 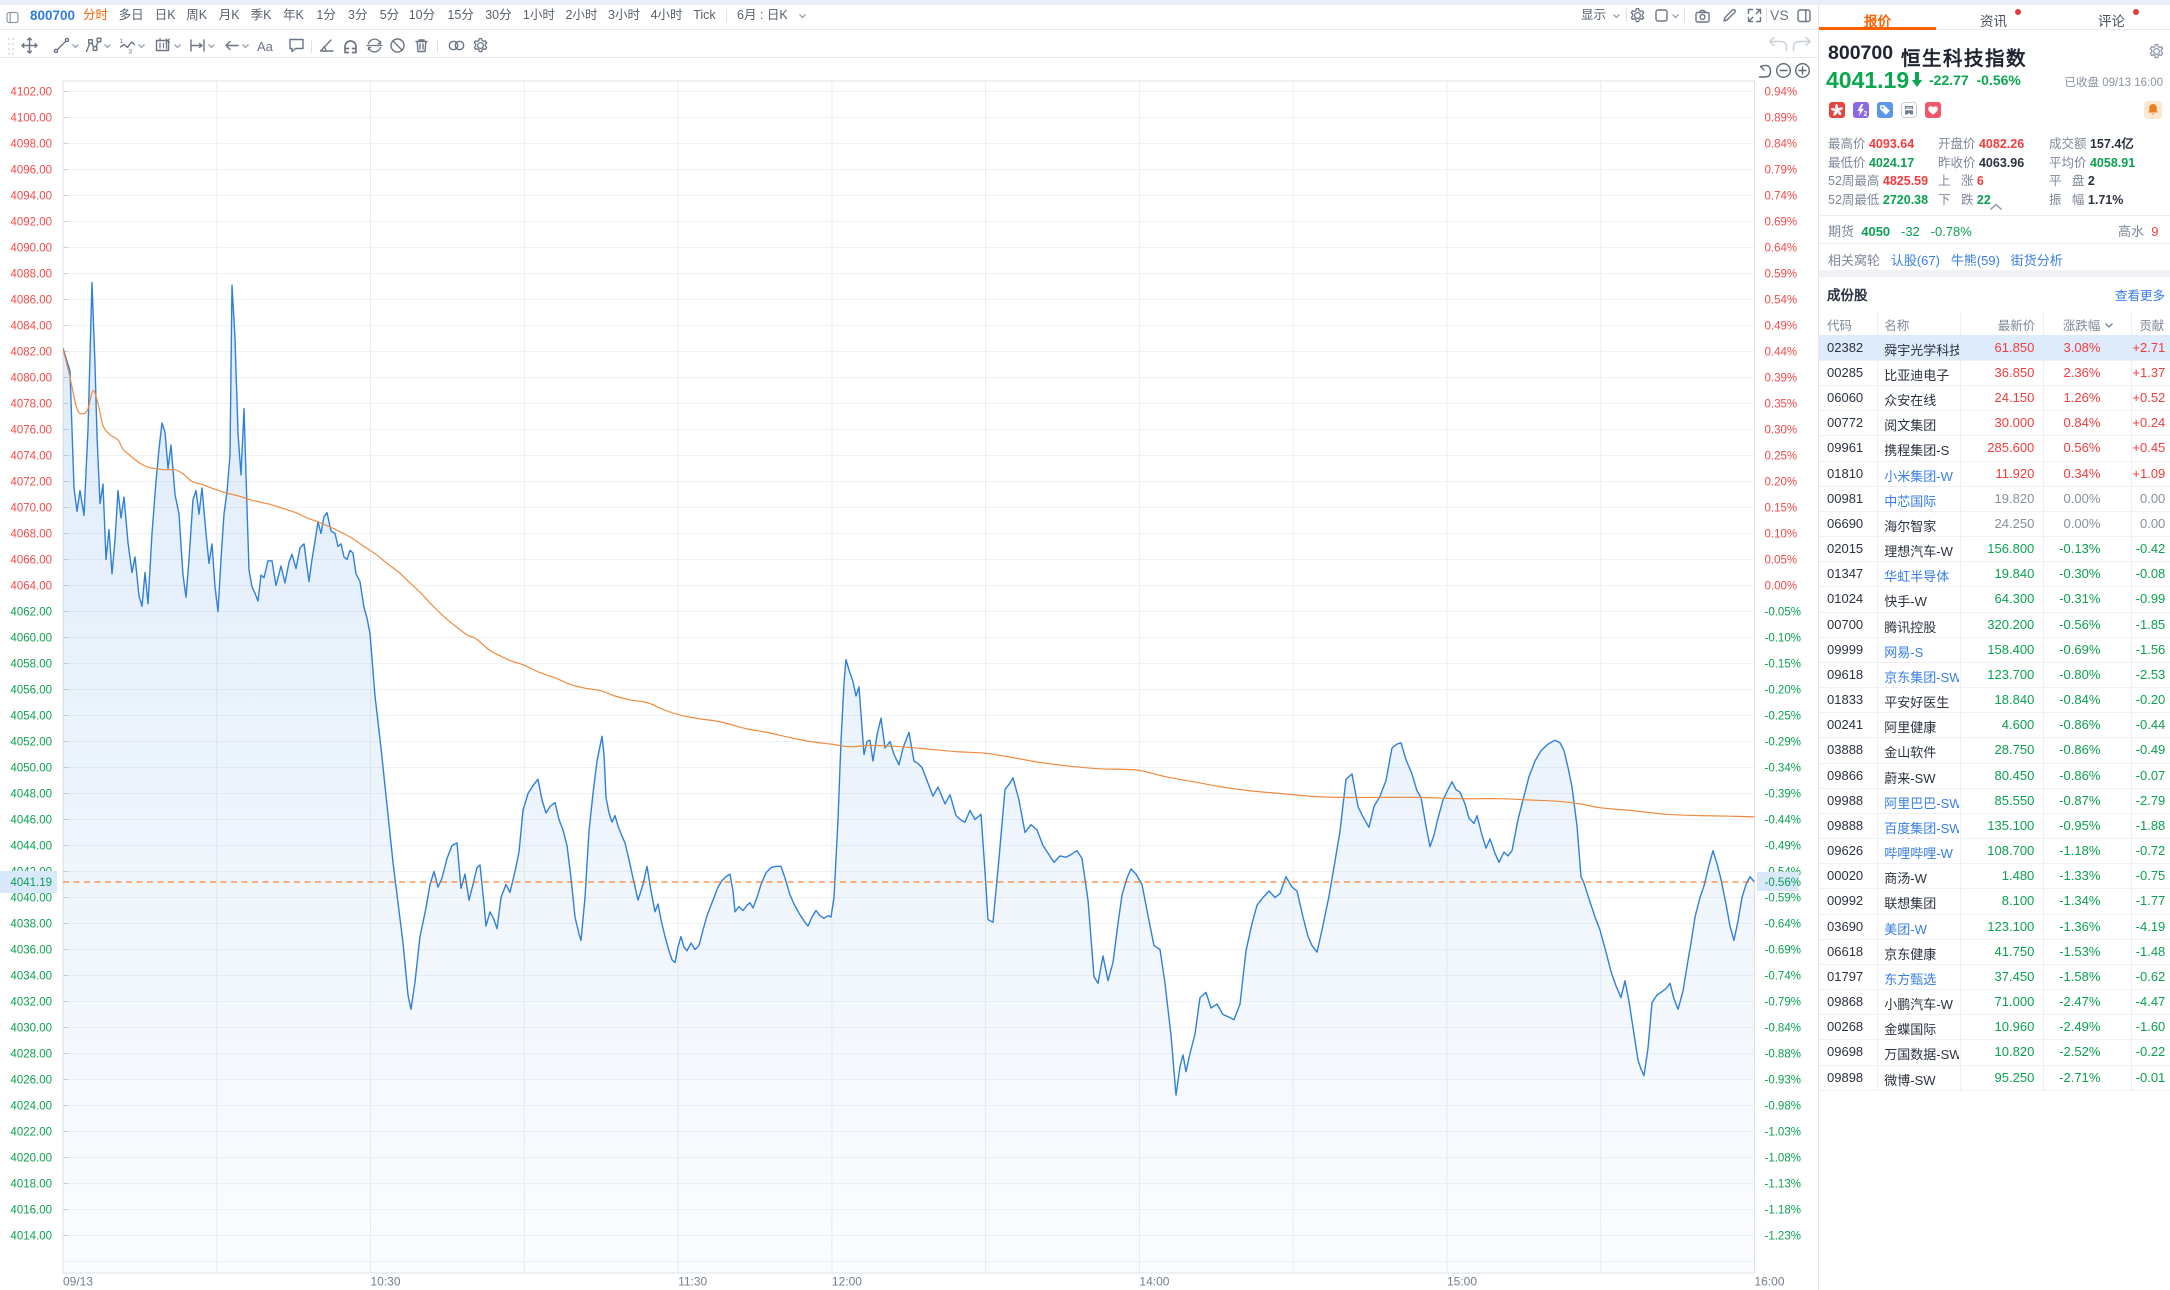 What do you see at coordinates (31, 1159) in the screenshot?
I see `svg-text: 4020.00` at bounding box center [31, 1159].